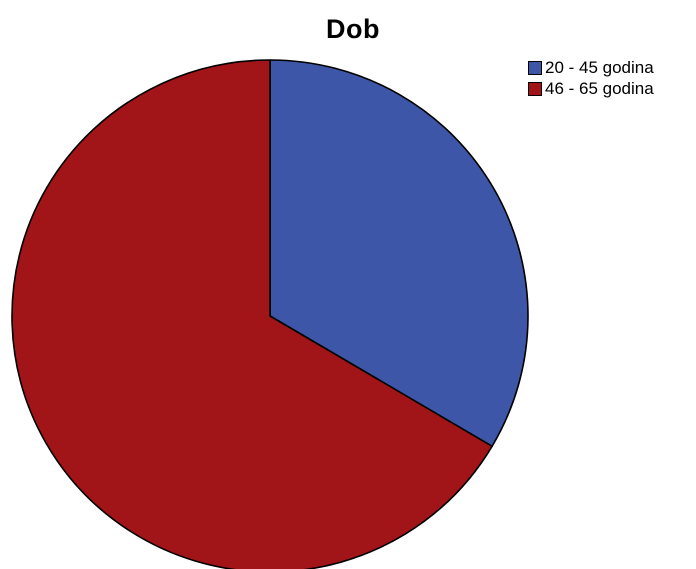 The image size is (696, 569). I want to click on legend-item-20-45: 20 - 45 godina, so click(591, 67).